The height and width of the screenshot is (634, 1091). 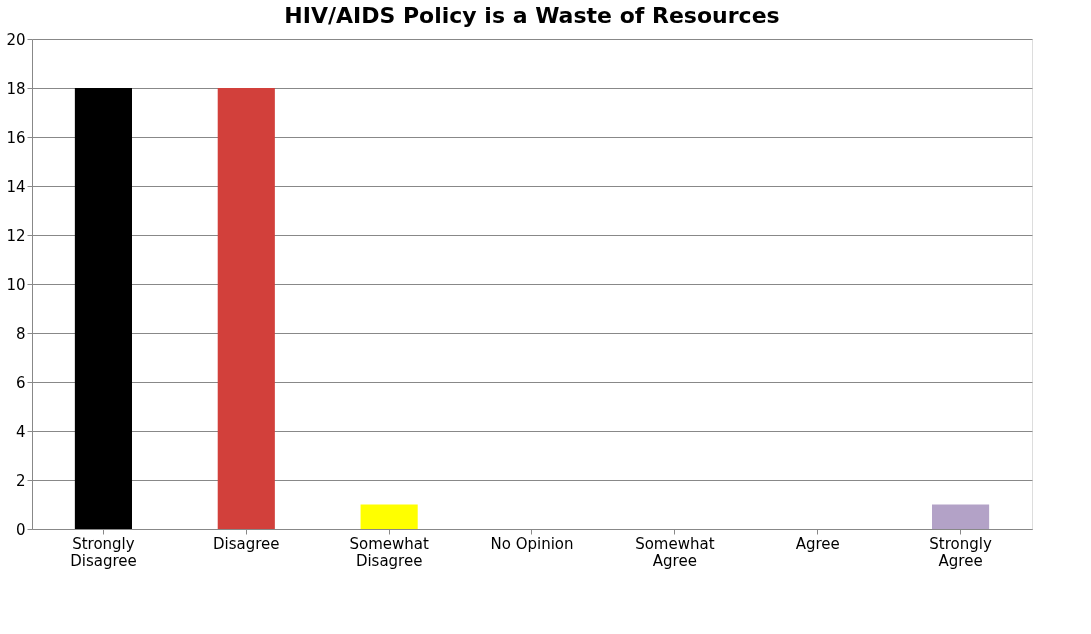 I want to click on y-tick-label: 6, so click(x=20, y=382).